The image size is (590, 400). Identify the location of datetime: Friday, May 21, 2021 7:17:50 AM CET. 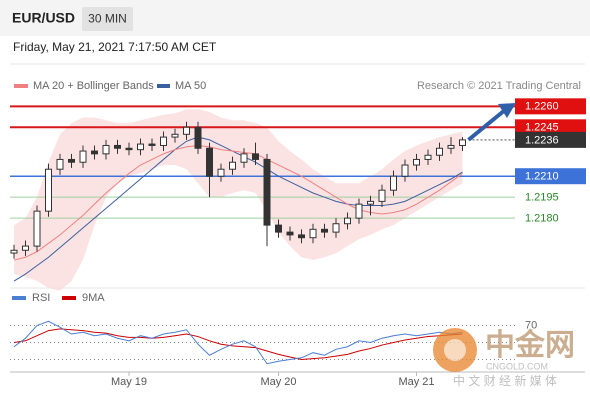
(115, 47).